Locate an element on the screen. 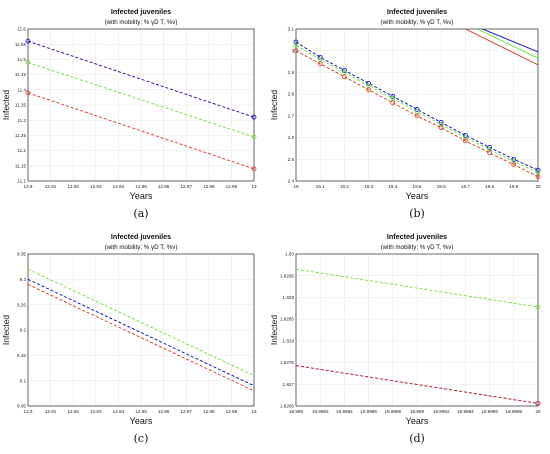 This screenshot has width=550, height=454. y-tick-label: 11.3 is located at coordinates (21, 120).